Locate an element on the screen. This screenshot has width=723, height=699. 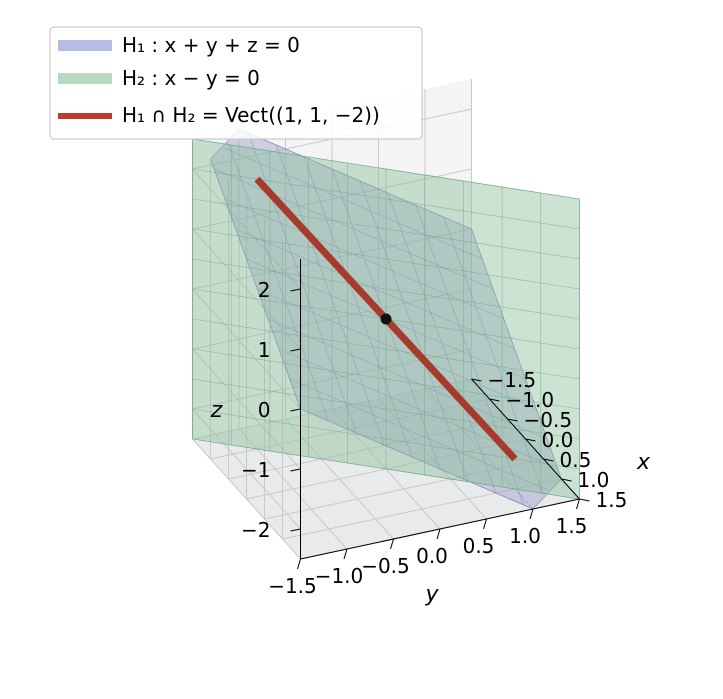
legend-swatch-h2 is located at coordinates (85, 78).